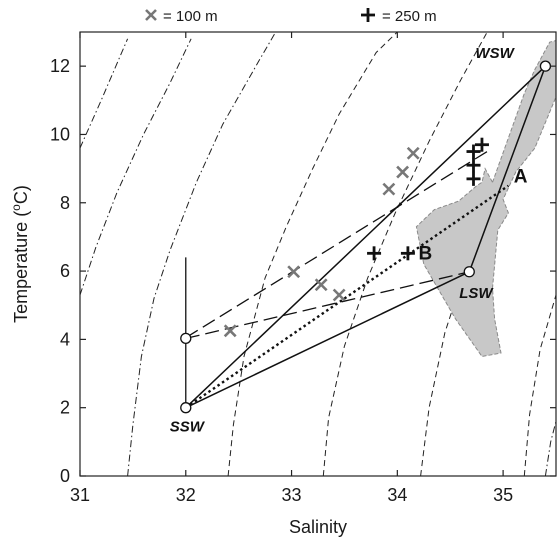 The image size is (558, 541). I want to click on y-tick-label: 6, so click(65, 271).